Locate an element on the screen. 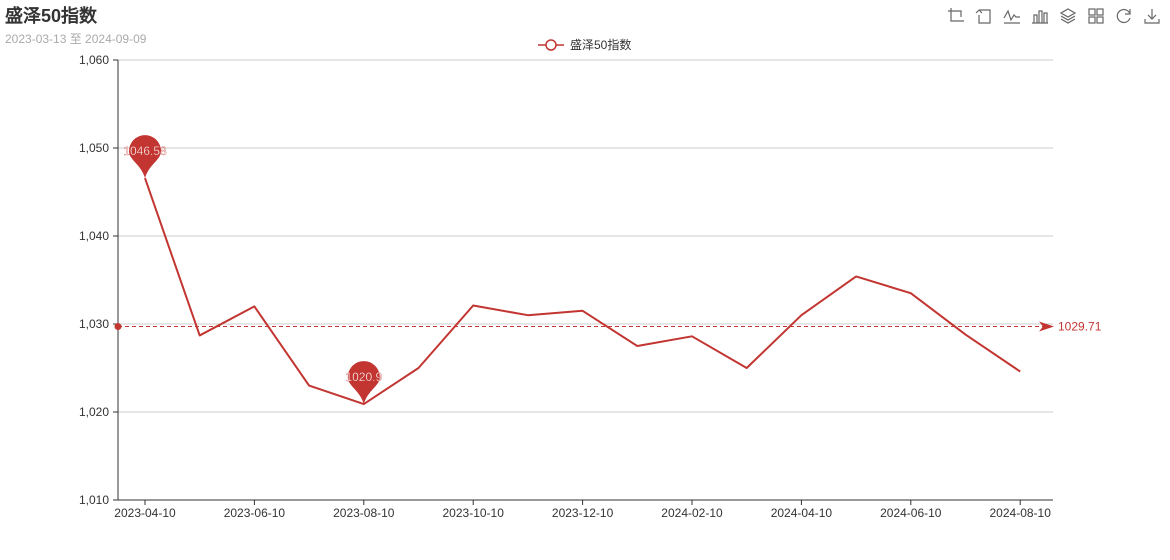  stack-icon is located at coordinates (1068, 16).